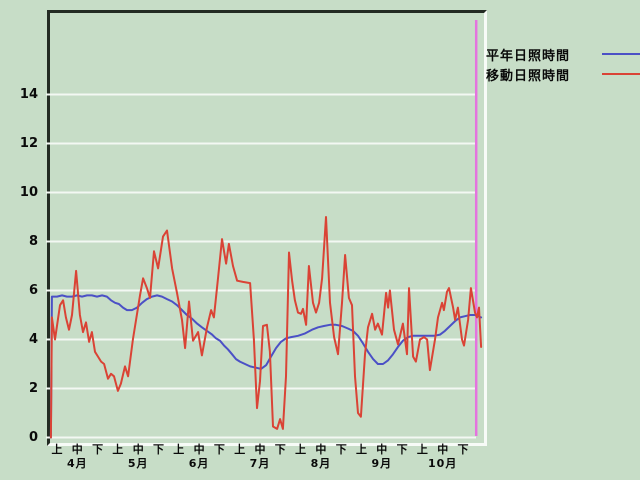 The width and height of the screenshot is (640, 480). Describe the element at coordinates (77, 449) in the screenshot. I see `x-tick-label-4-1: 中` at that location.